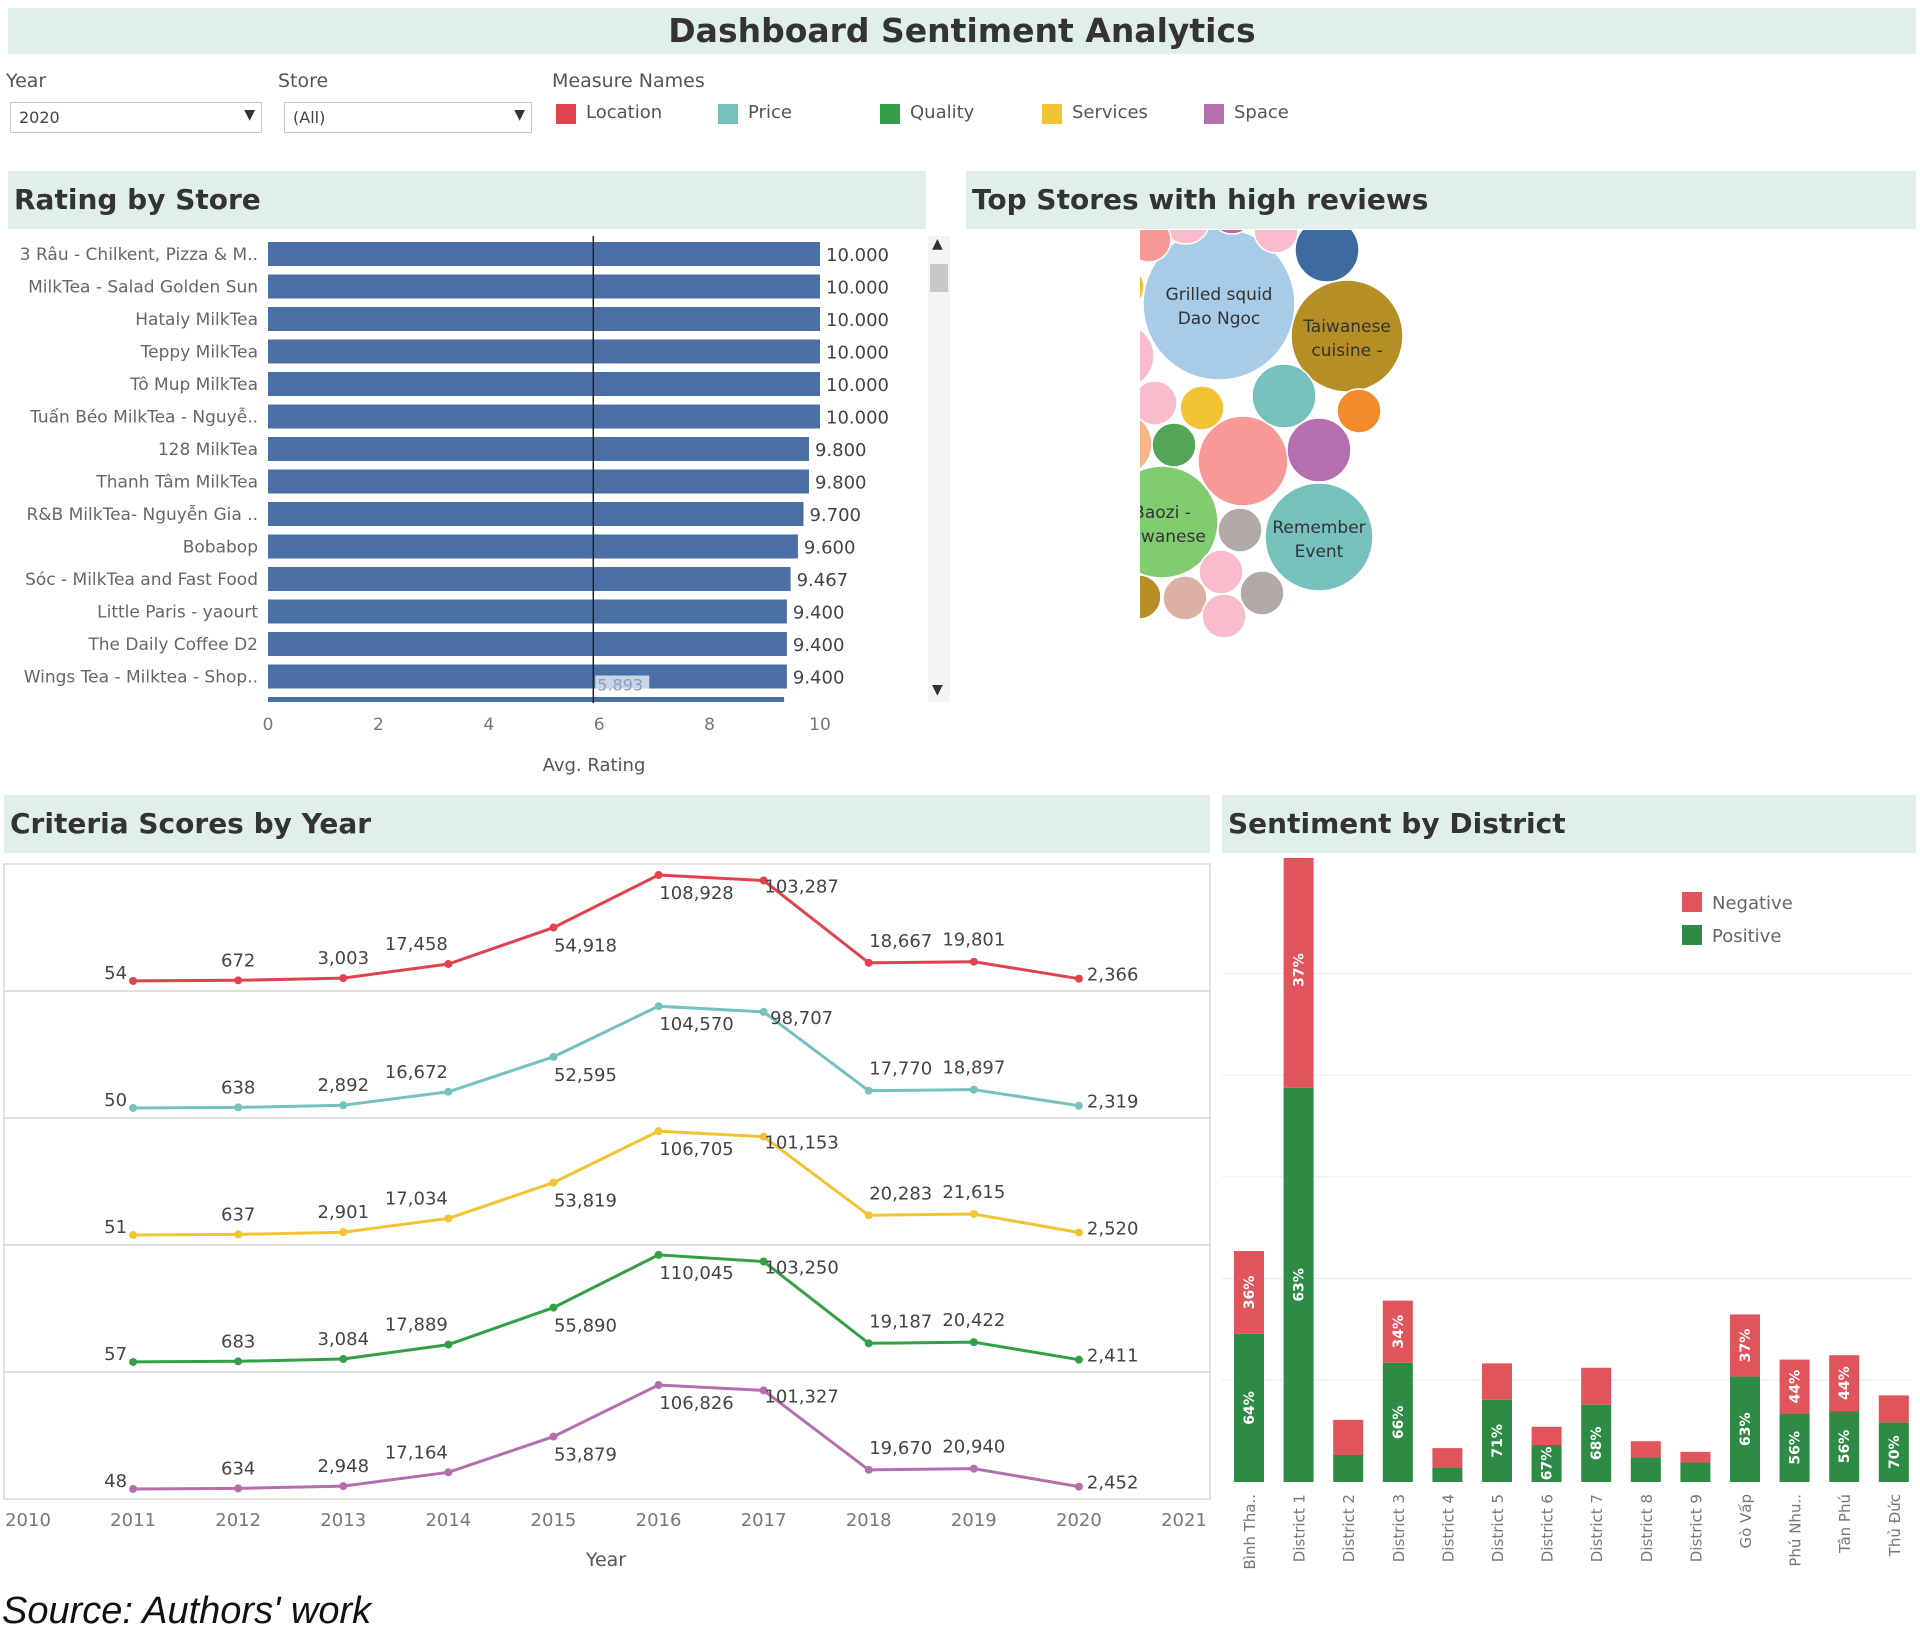 Image resolution: width=1920 pixels, height=1630 pixels. Describe the element at coordinates (937, 244) in the screenshot. I see `scroll-up-icon: ▲` at that location.